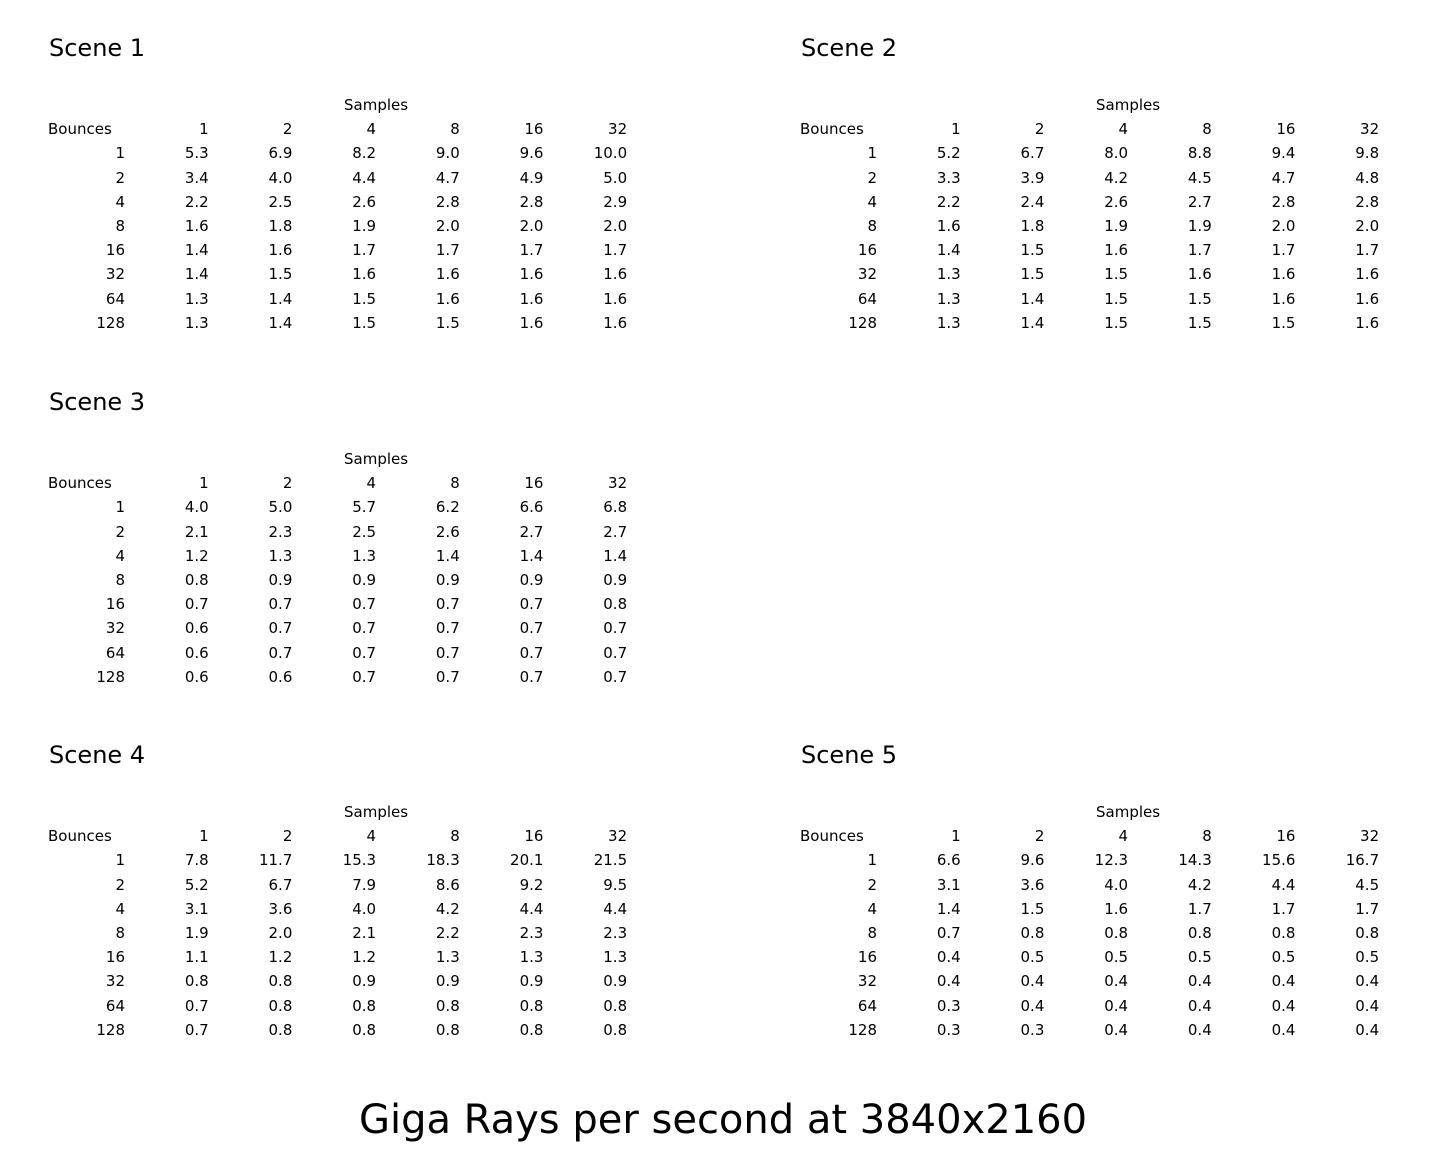 The image size is (1446, 1165). What do you see at coordinates (615, 201) in the screenshot?
I see `table-cell-value: 2.9` at bounding box center [615, 201].